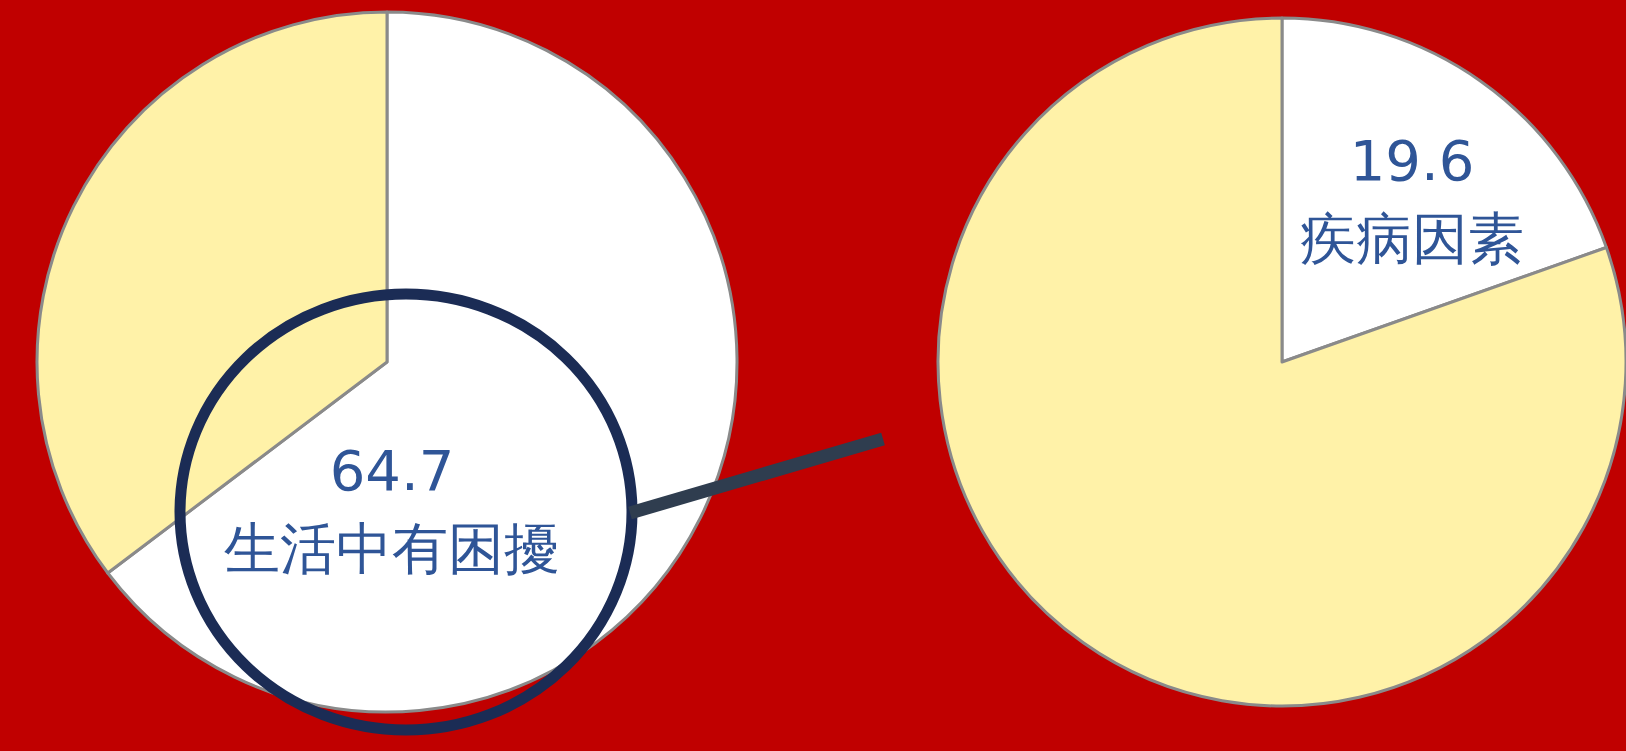  I want to click on slice-label: 生活中有困擾, so click(392, 548).